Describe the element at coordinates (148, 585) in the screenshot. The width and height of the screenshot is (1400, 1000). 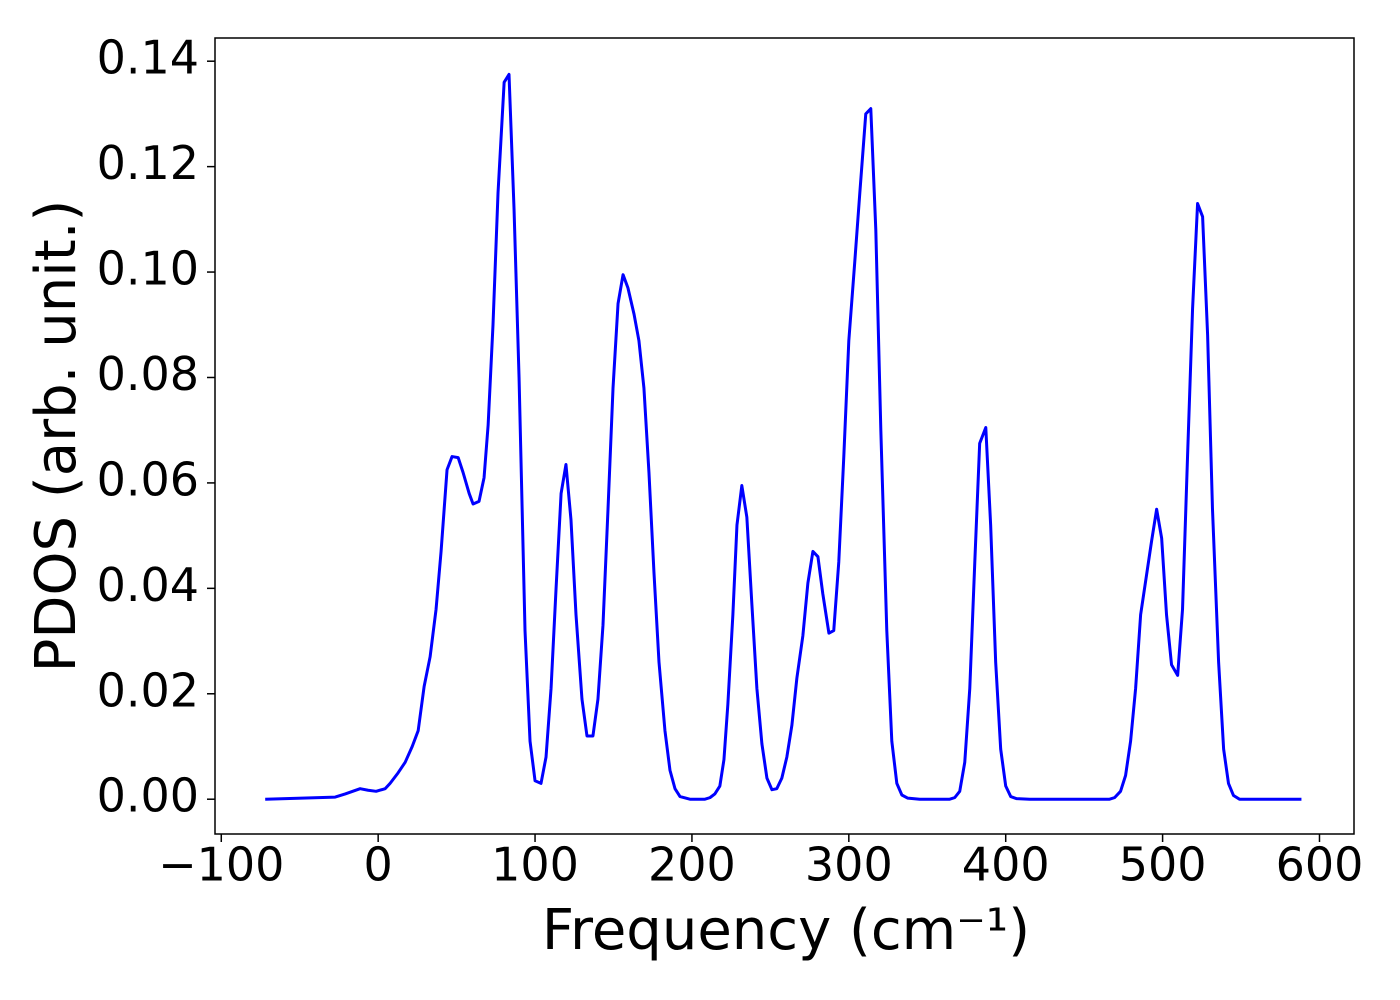
I see `y-tick-label: 0.04` at that location.